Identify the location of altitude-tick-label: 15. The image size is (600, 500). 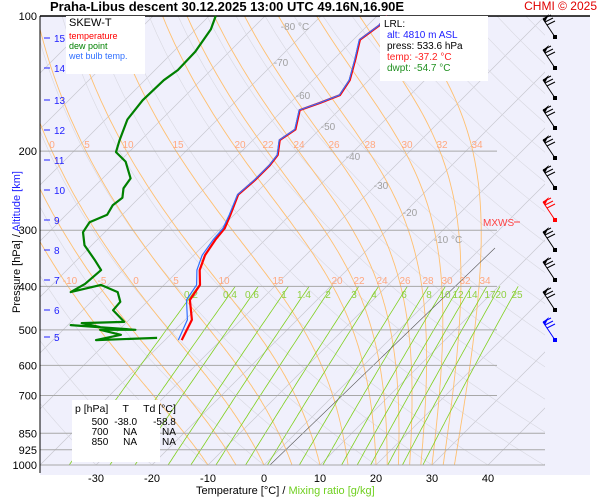
(60, 39).